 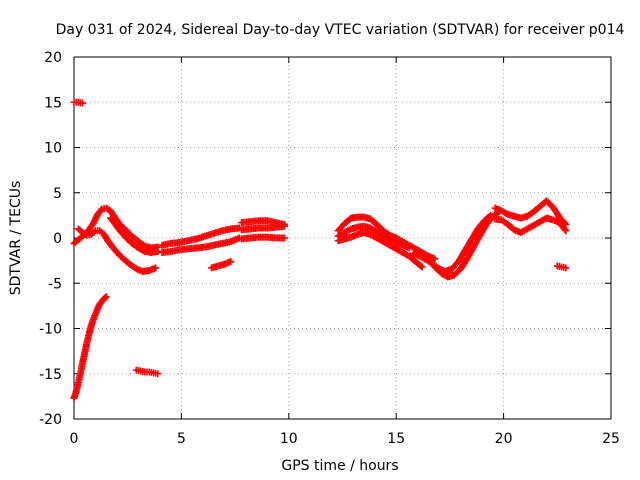 I want to click on series-mid-band, so click(x=200, y=236).